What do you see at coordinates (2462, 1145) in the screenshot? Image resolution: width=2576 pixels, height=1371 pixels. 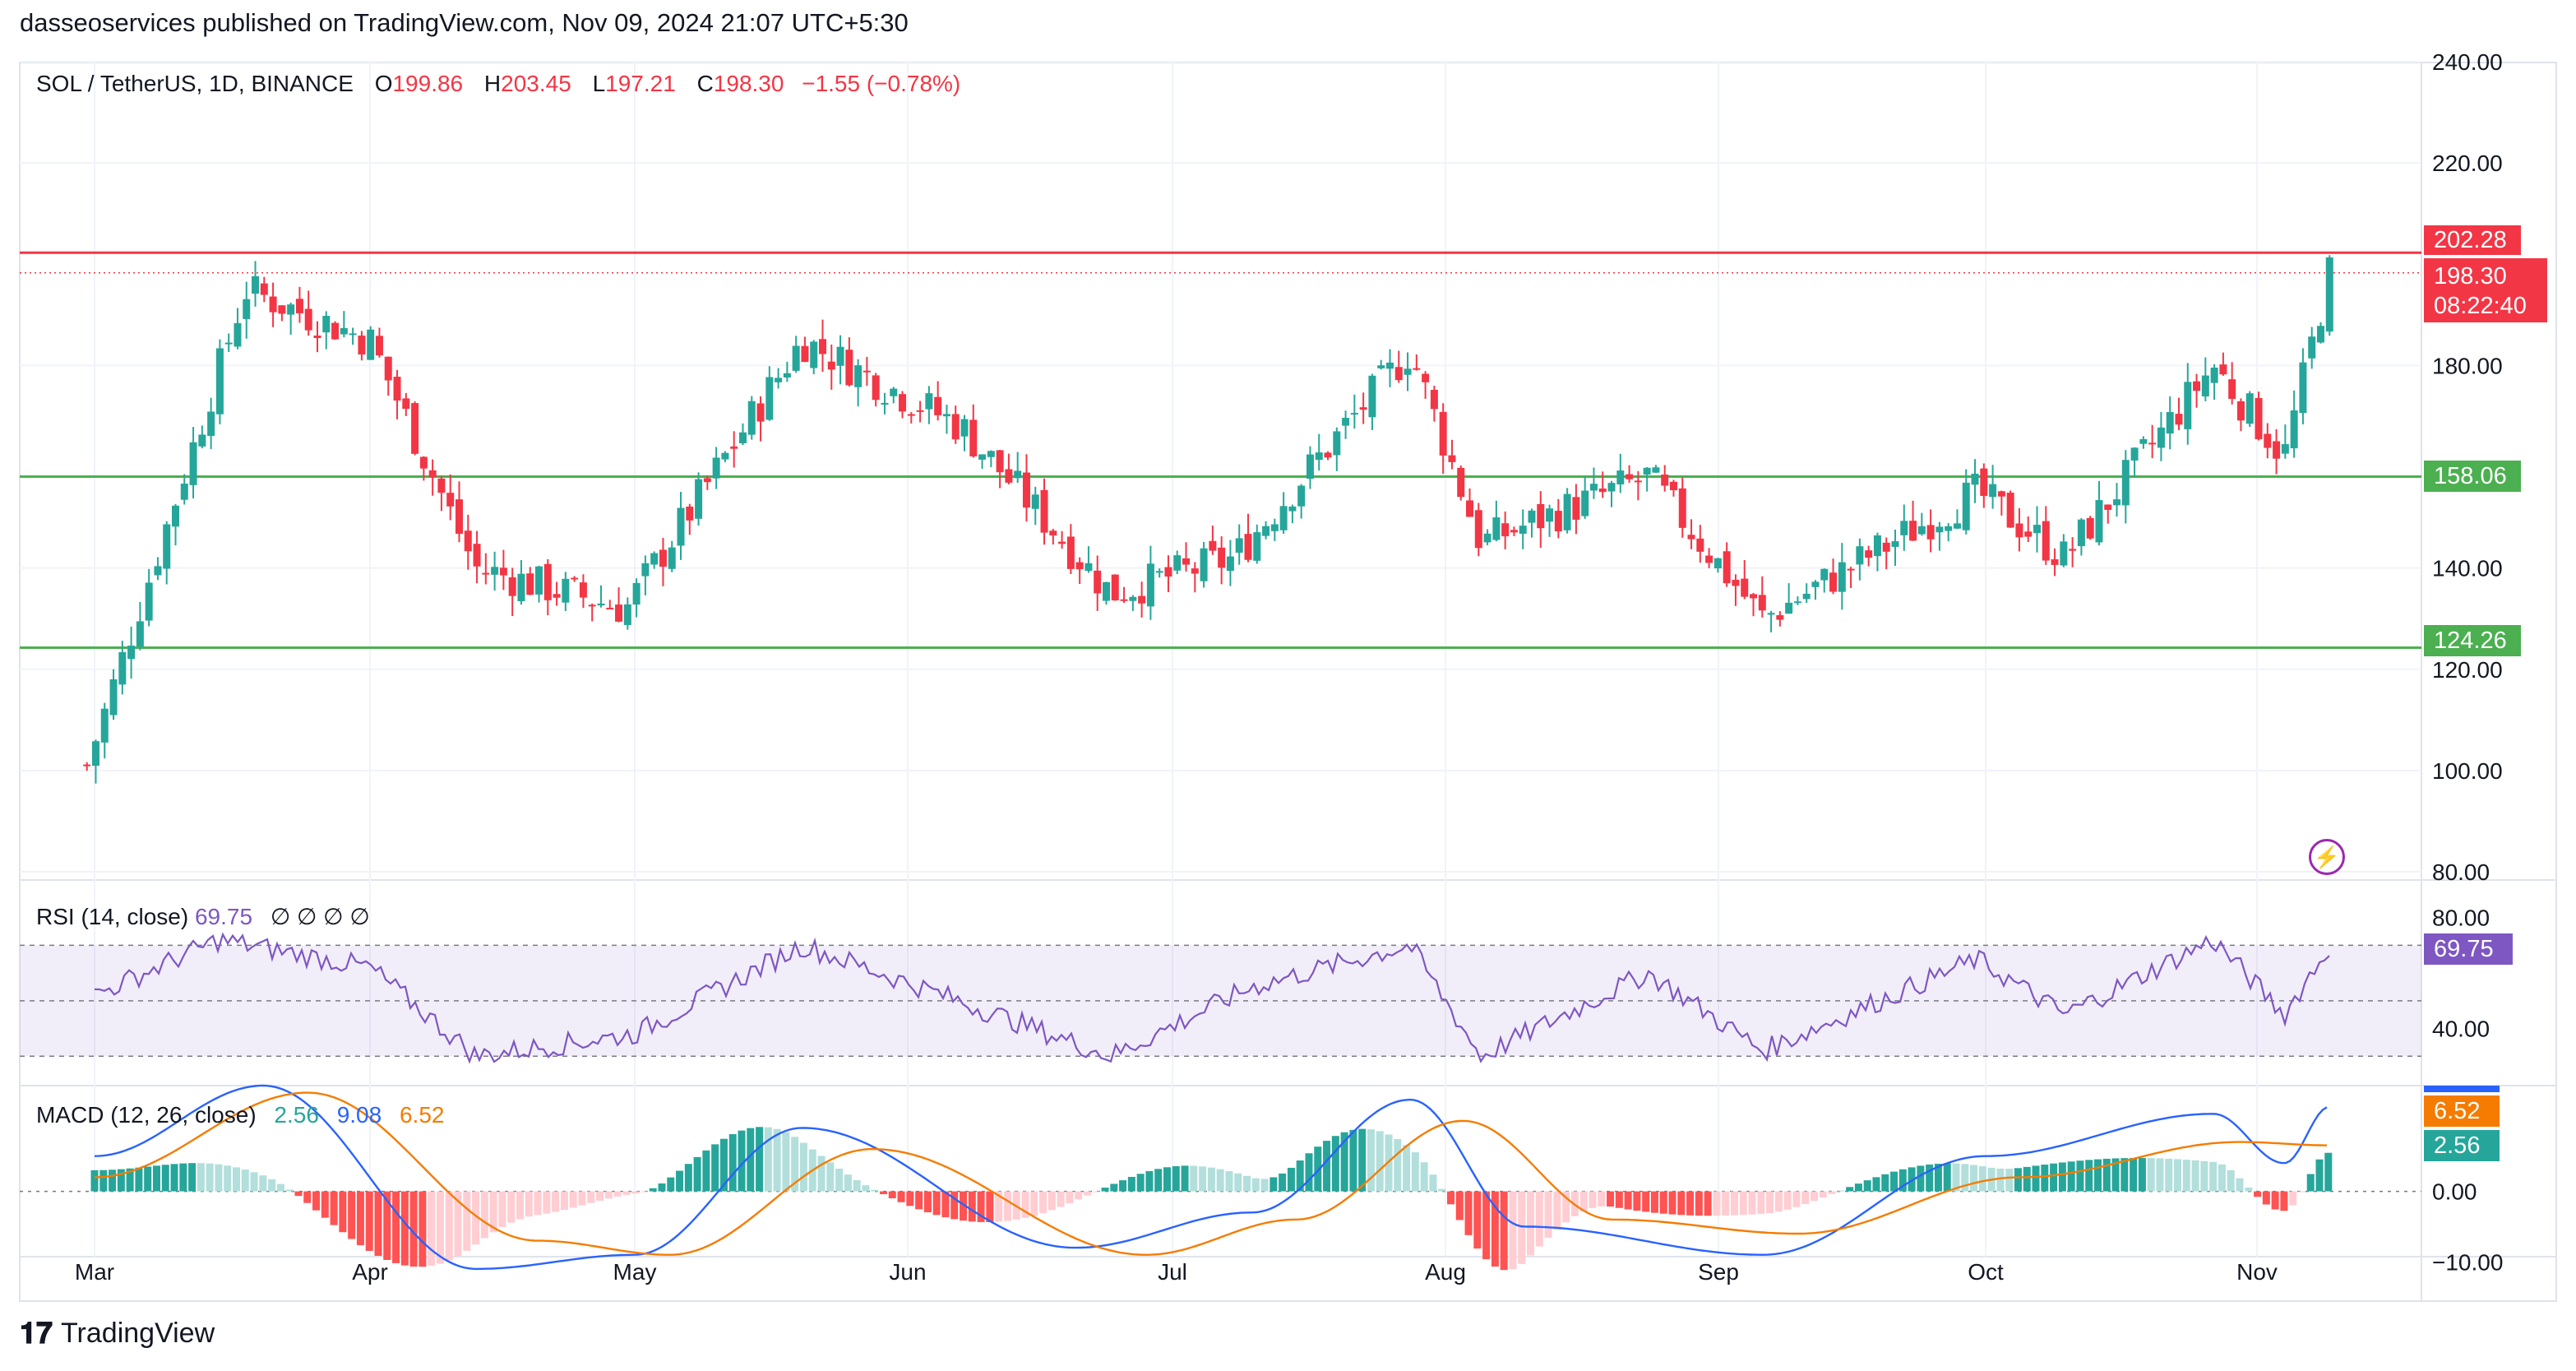 I see `macd-hist-tag: 2.56` at bounding box center [2462, 1145].